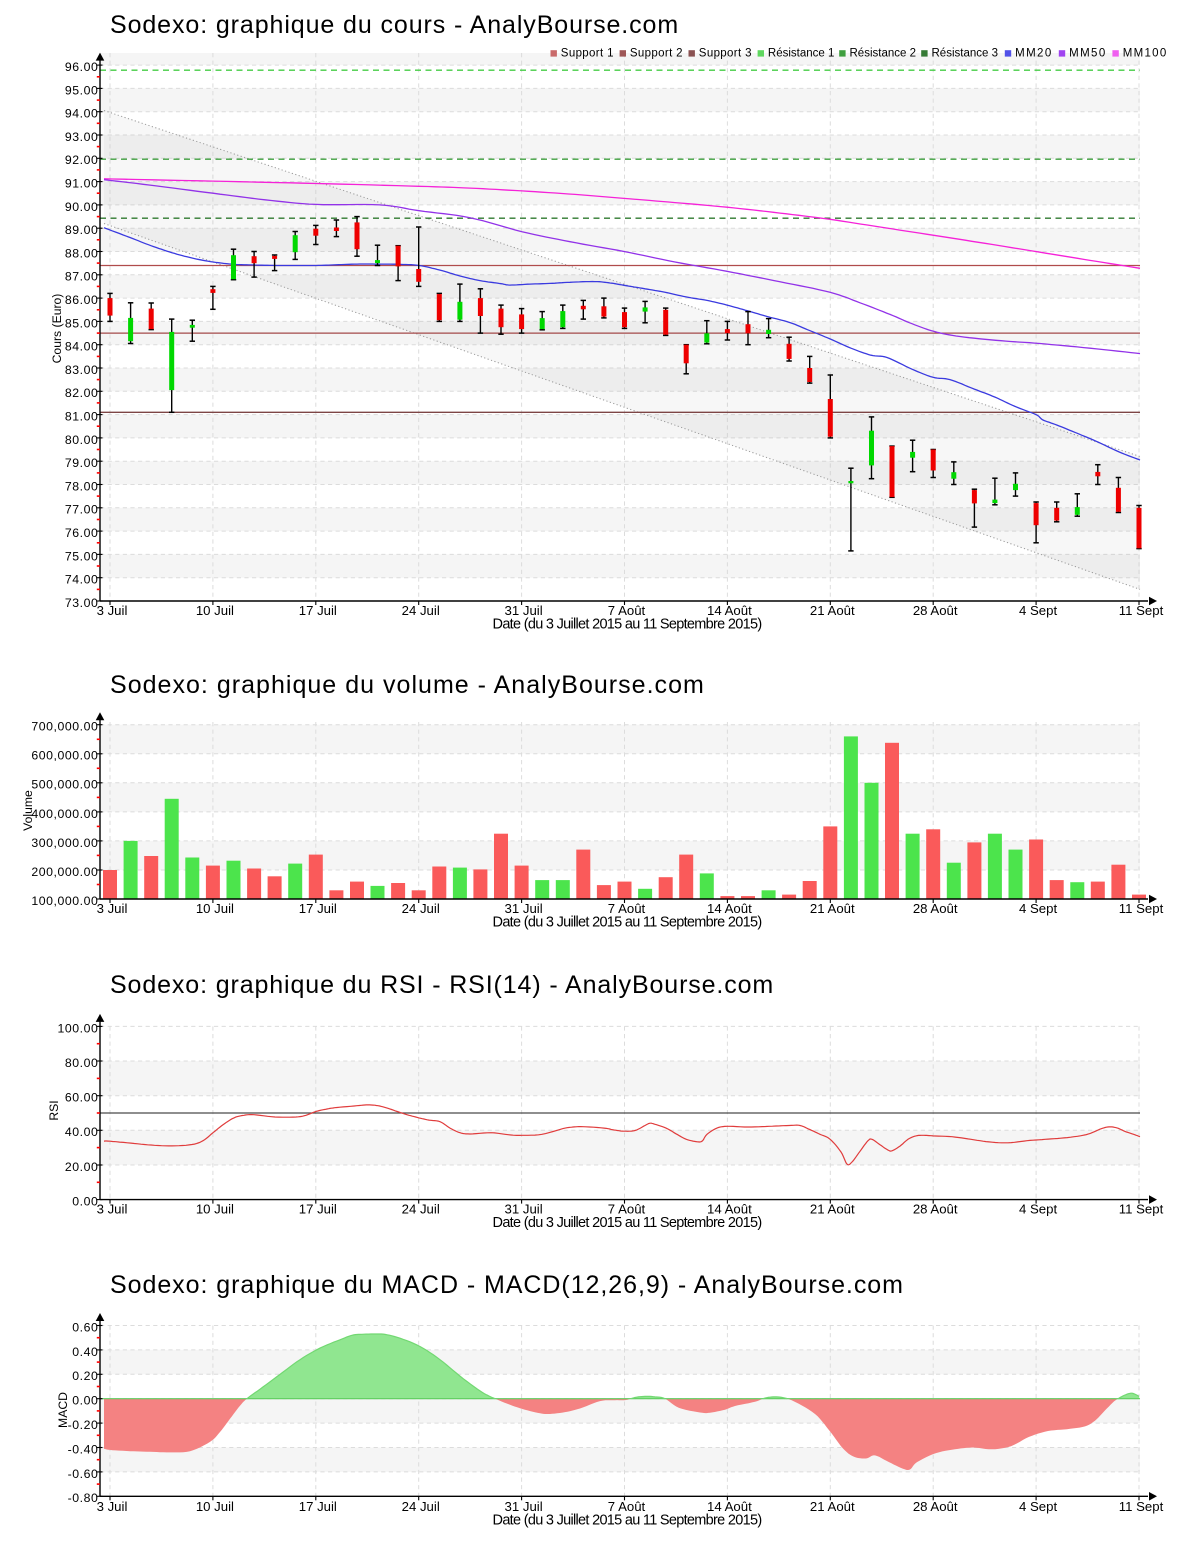 This screenshot has width=1200, height=1555. Describe the element at coordinates (82, 207) in the screenshot. I see `svg-text: 90.00` at that location.